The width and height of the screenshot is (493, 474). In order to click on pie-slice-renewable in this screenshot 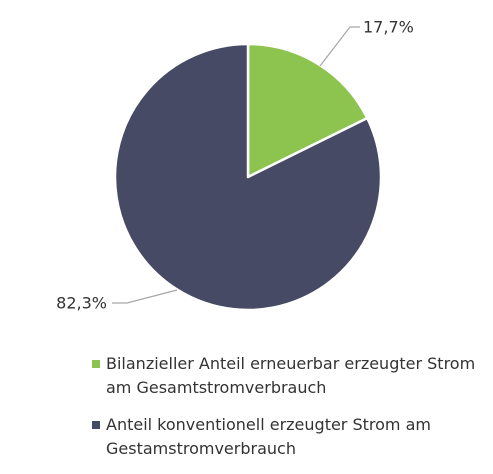, I will do `click(307, 110)`.